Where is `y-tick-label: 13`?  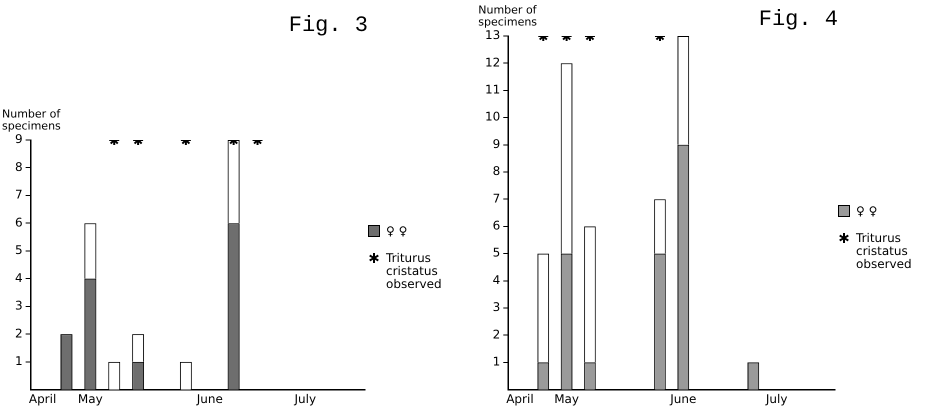 y-tick-label: 13 is located at coordinates (492, 35).